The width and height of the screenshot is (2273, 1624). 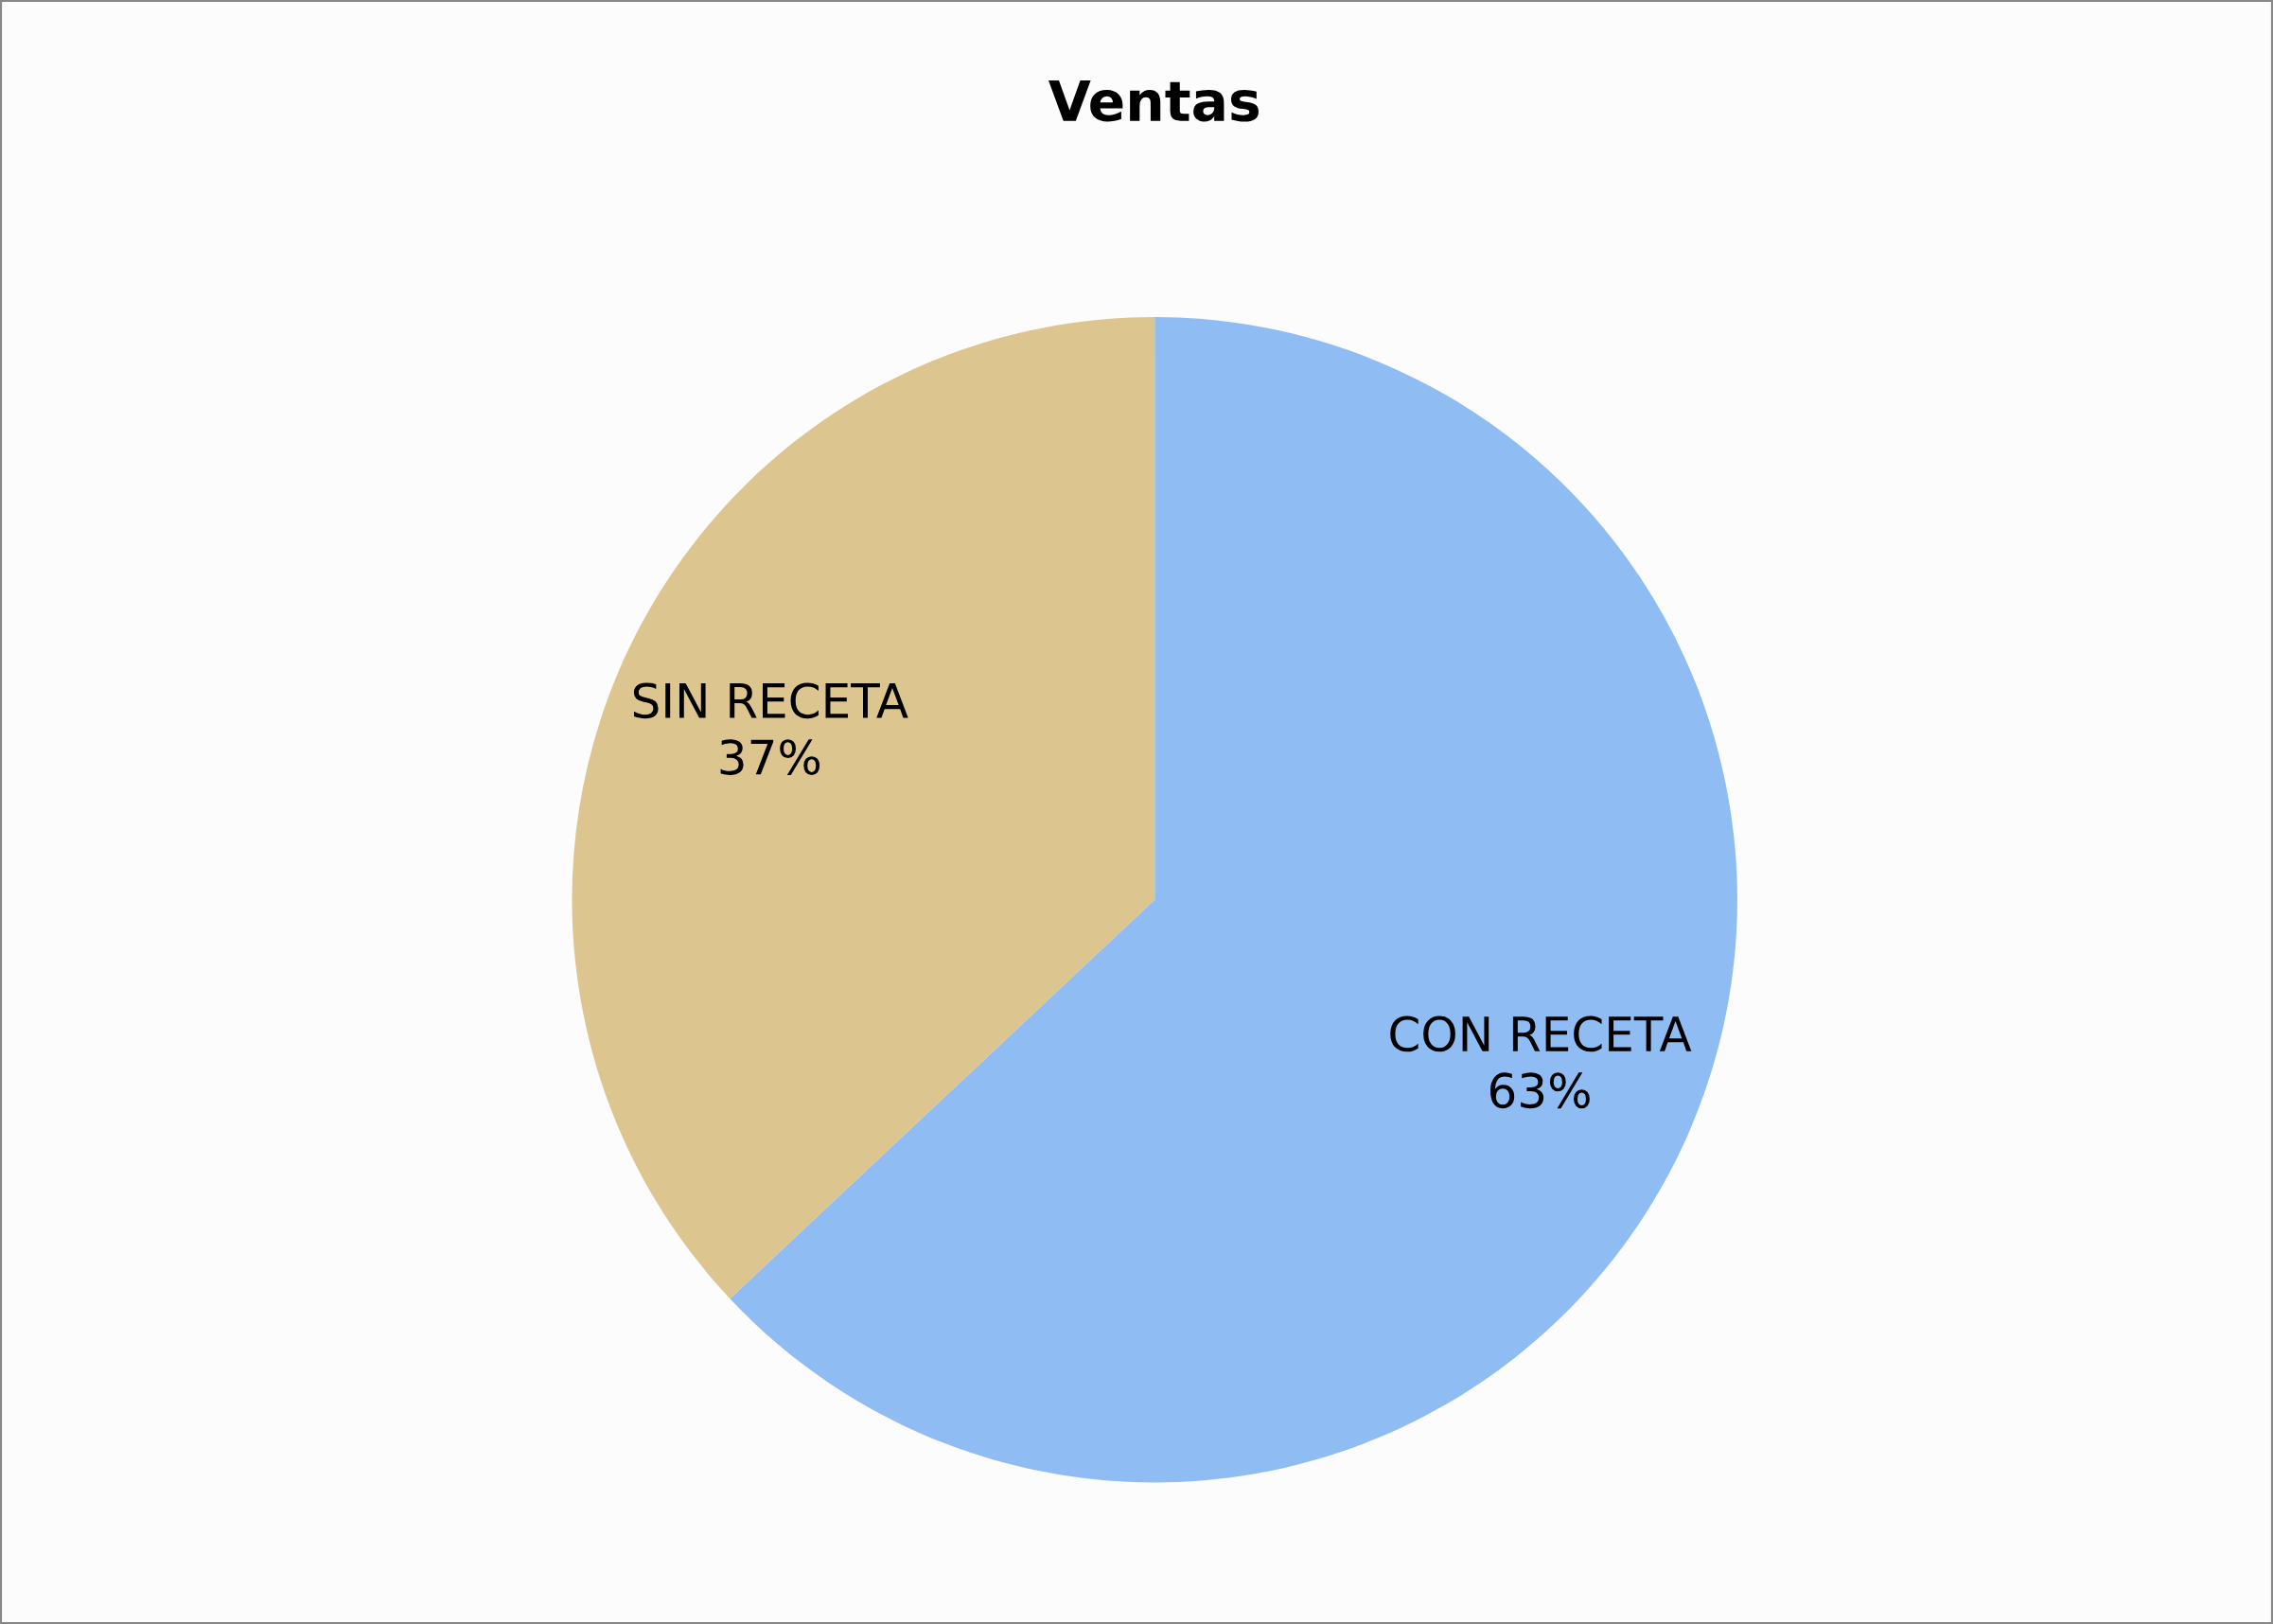 What do you see at coordinates (770, 757) in the screenshot?
I see `data-label: 37%` at bounding box center [770, 757].